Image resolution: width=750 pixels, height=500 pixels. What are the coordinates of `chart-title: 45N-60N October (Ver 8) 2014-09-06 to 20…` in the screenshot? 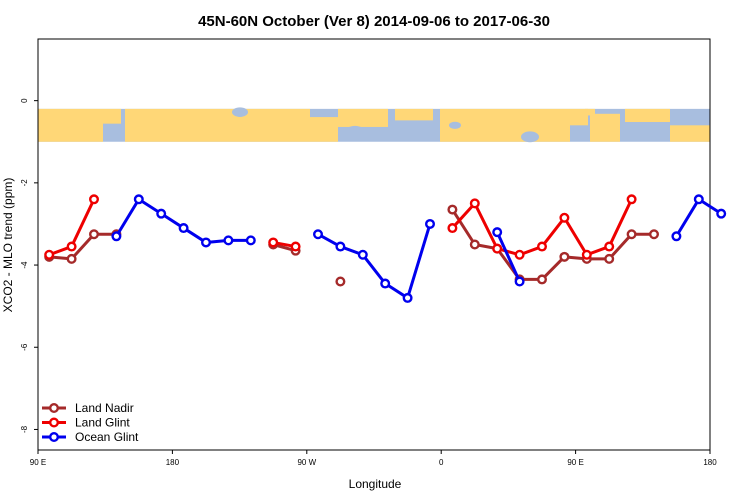 It's located at (374, 21).